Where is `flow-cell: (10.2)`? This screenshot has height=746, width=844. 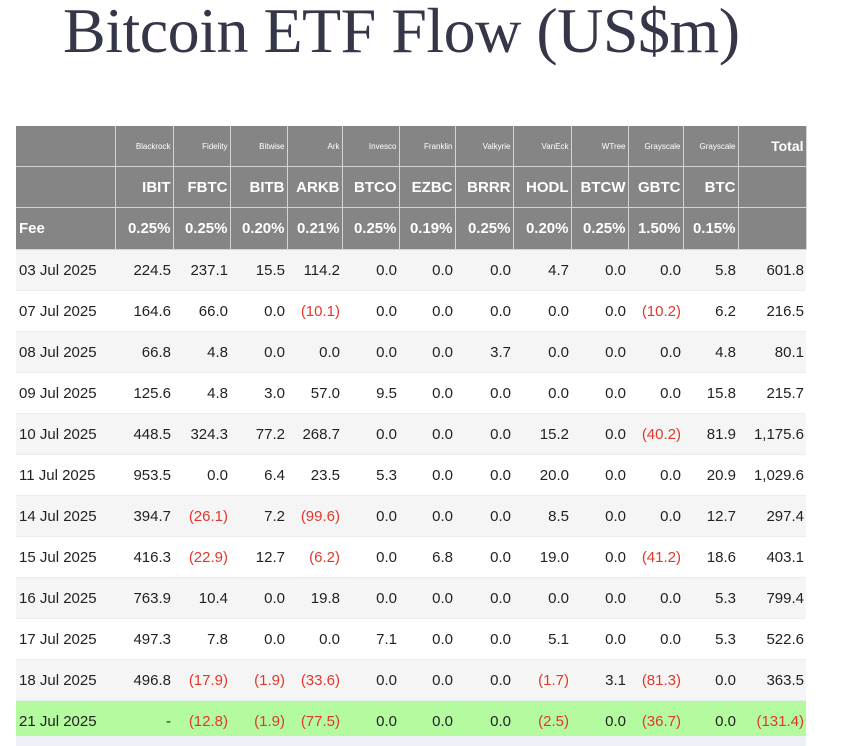
flow-cell: (10.2) is located at coordinates (655, 311).